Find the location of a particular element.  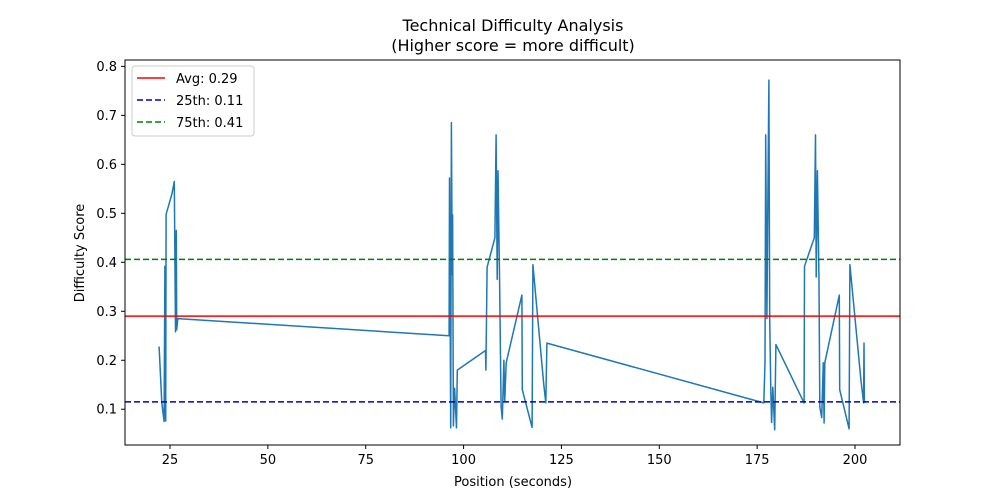

x-tick-label: 150 is located at coordinates (659, 460).